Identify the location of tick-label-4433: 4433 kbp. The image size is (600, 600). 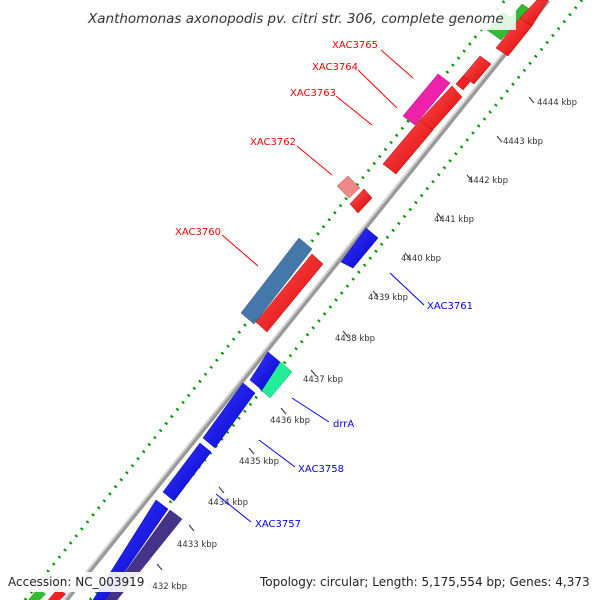
(197, 545).